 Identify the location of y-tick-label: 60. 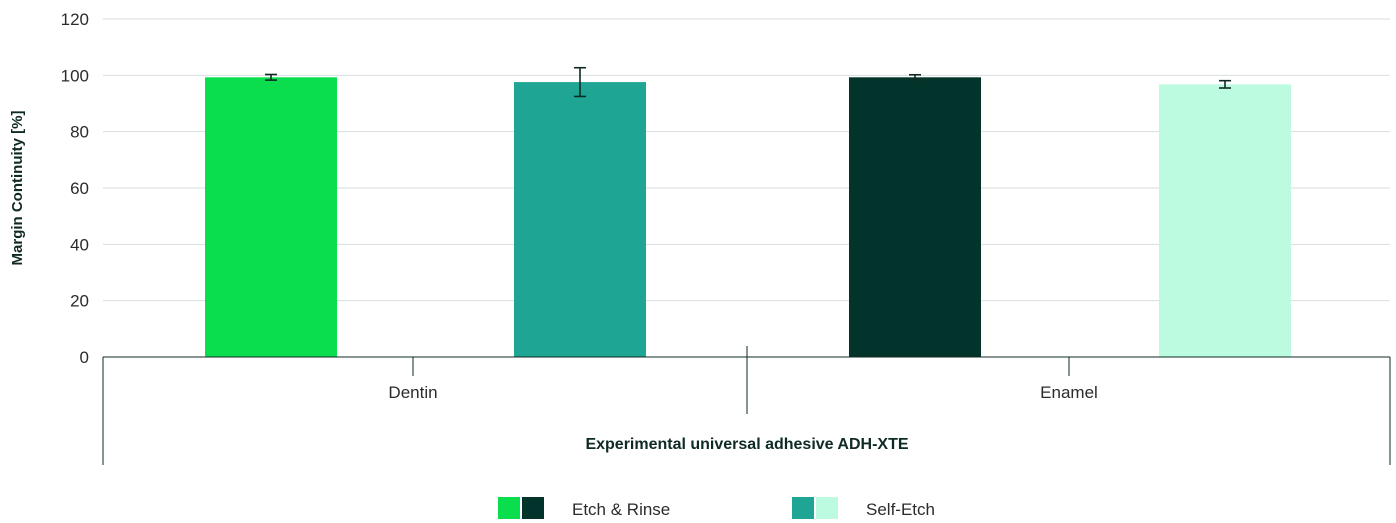
(79, 188).